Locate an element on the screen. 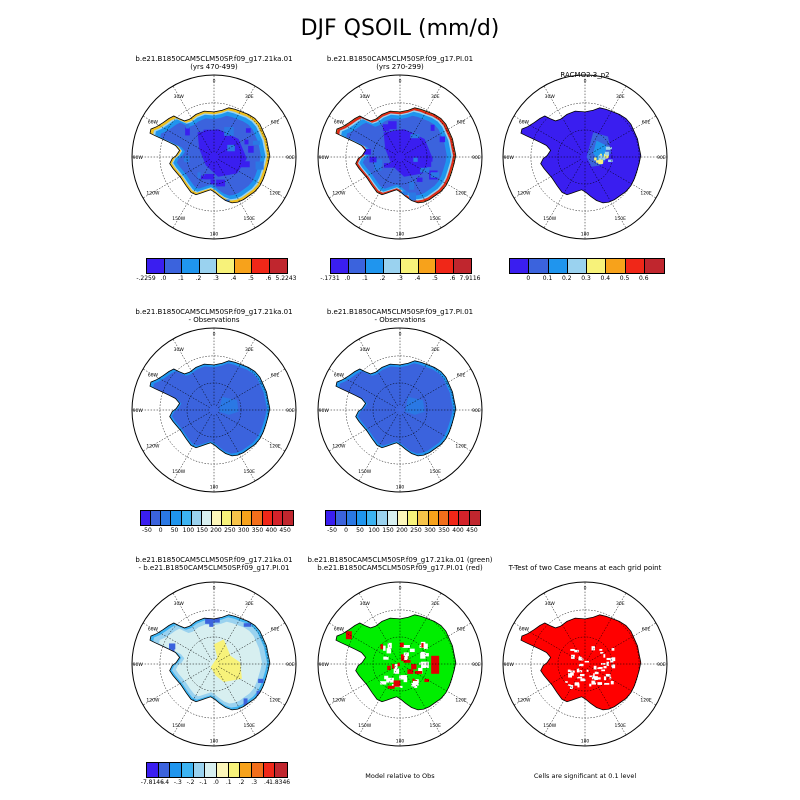 The image size is (800, 800). diff-cell is located at coordinates (173, 648).